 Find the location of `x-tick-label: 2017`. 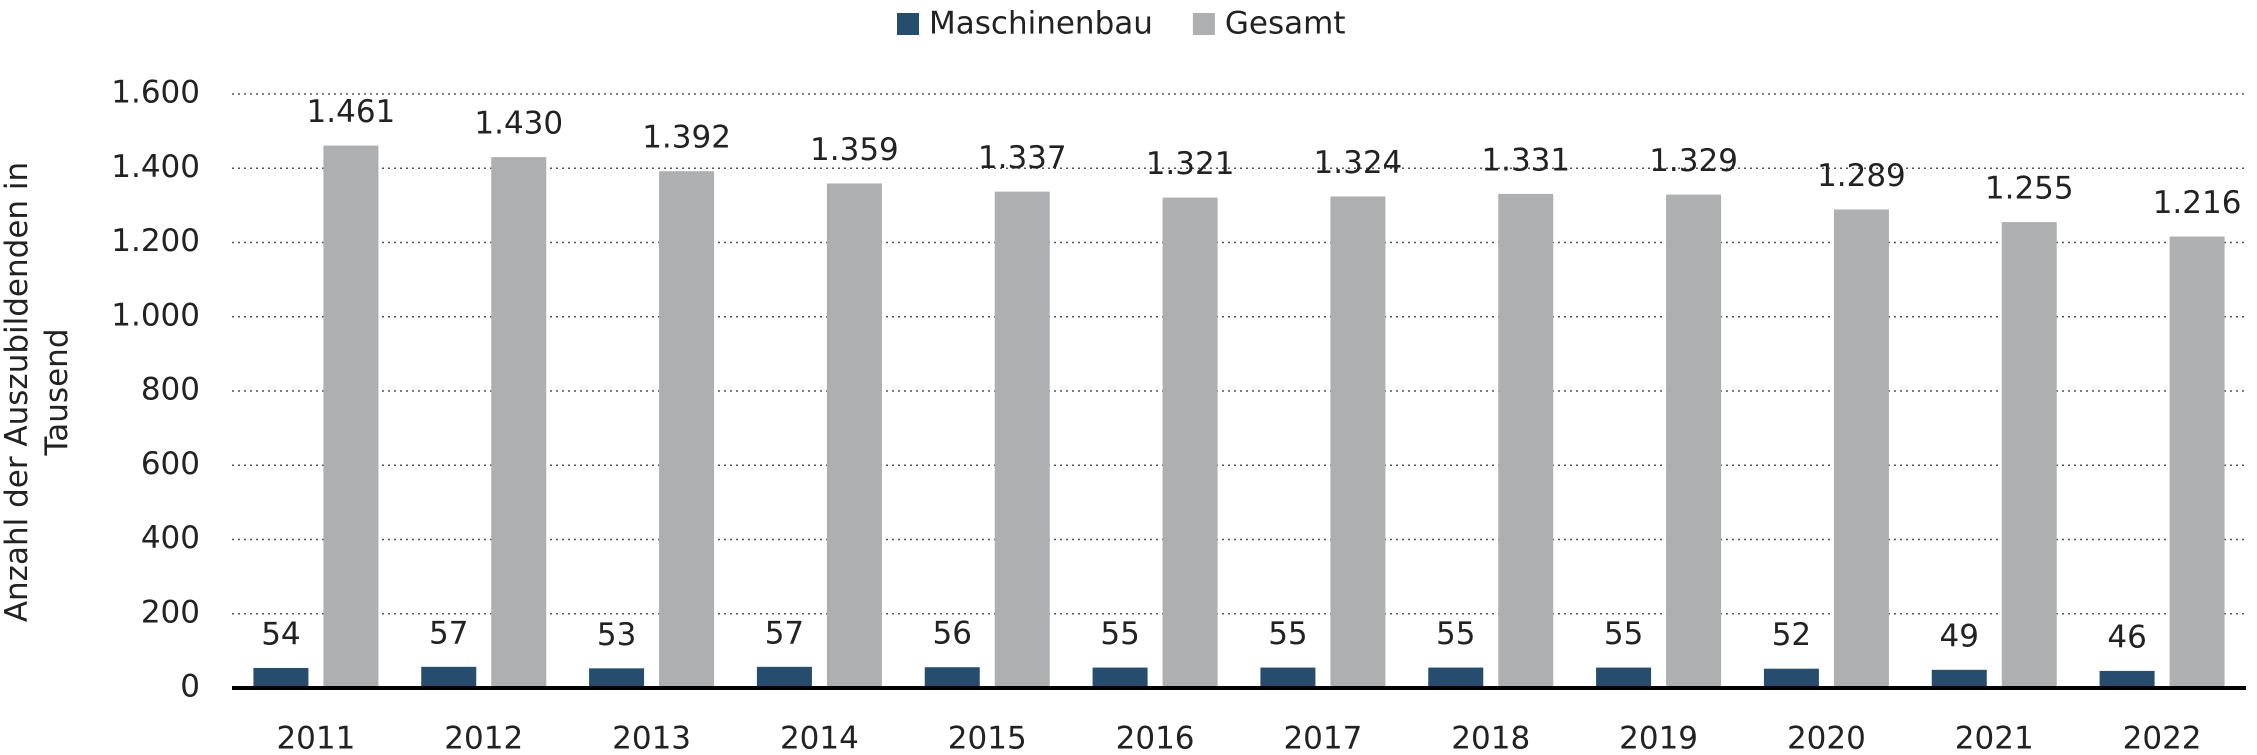

x-tick-label: 2017 is located at coordinates (1322, 738).